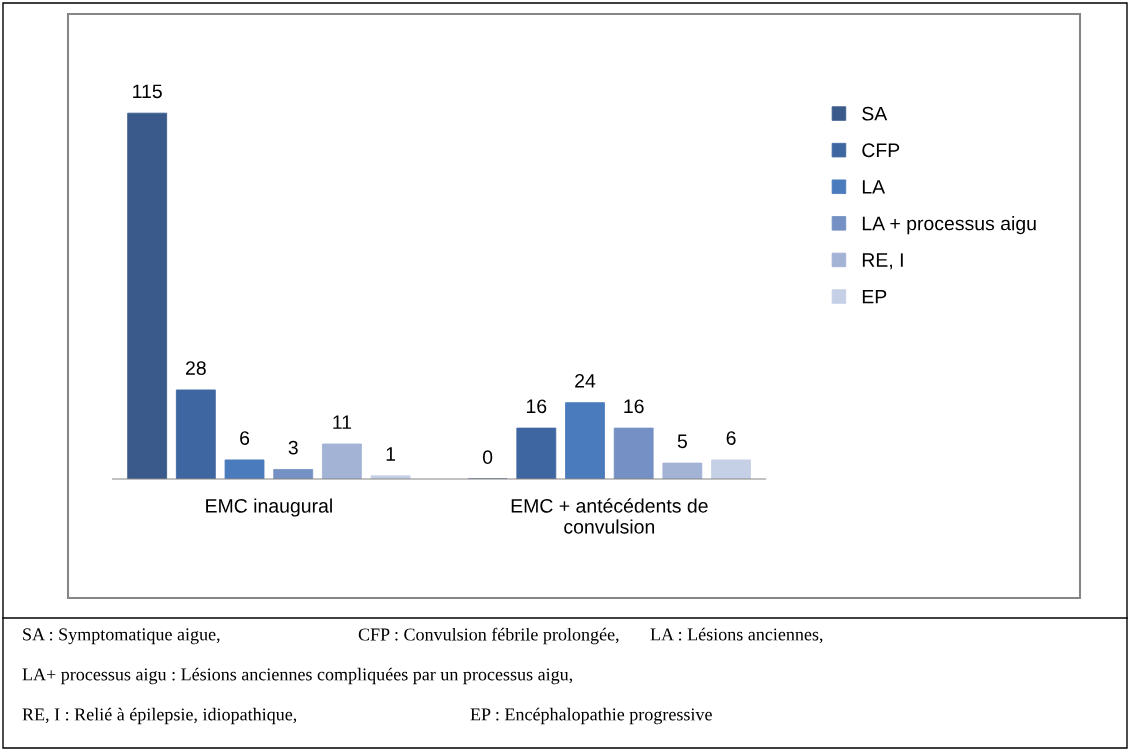 This screenshot has width=1130, height=751. Describe the element at coordinates (159, 716) in the screenshot. I see `text: RE, I : Relié à épilepsie, idiopathique,` at that location.